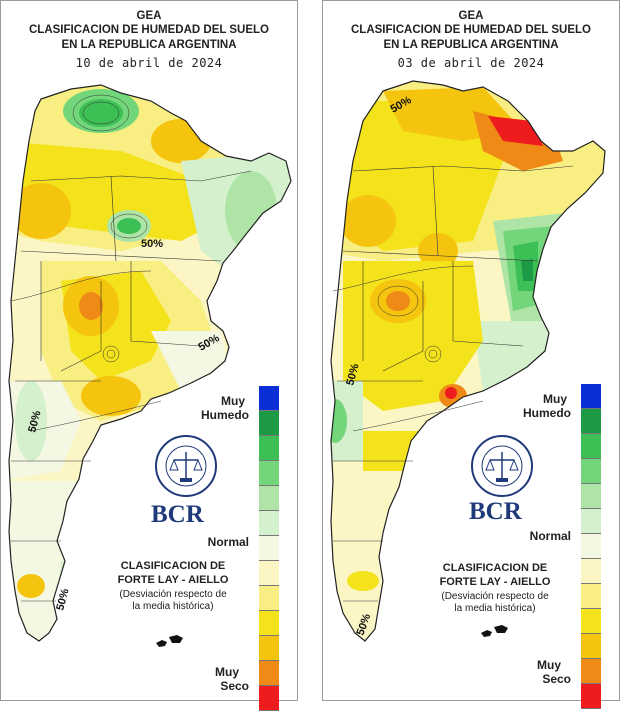 The width and height of the screenshot is (620, 711). I want to click on map-date: 03 de abril de 2024, so click(471, 63).